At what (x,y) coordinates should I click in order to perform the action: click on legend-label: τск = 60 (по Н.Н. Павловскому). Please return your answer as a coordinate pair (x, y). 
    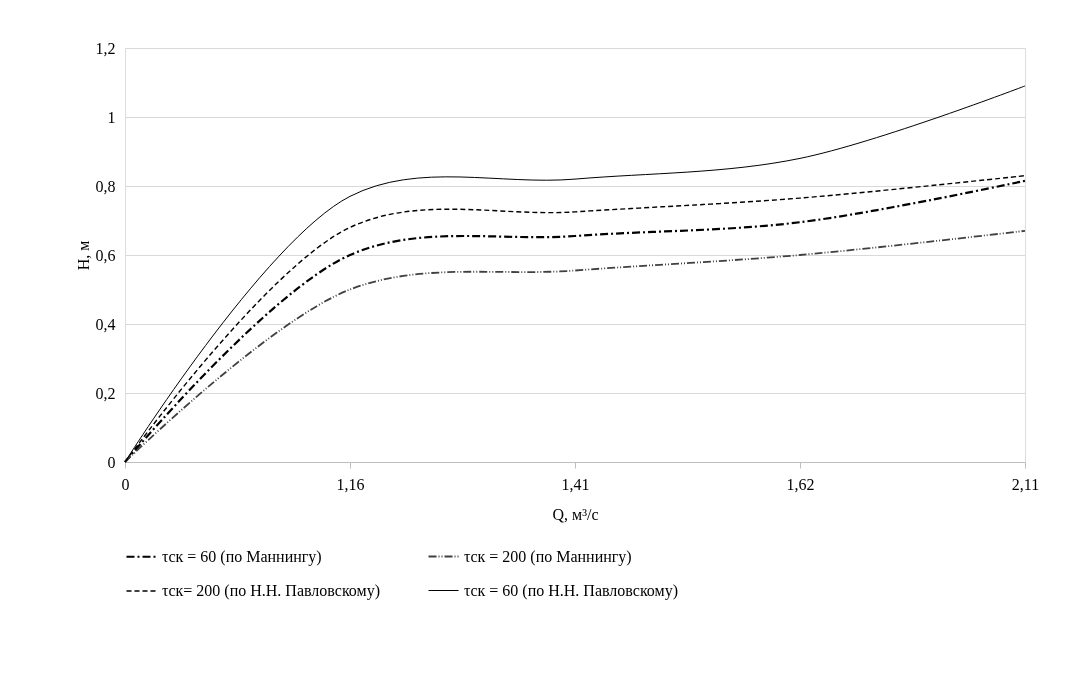
    Looking at the image, I should click on (571, 590).